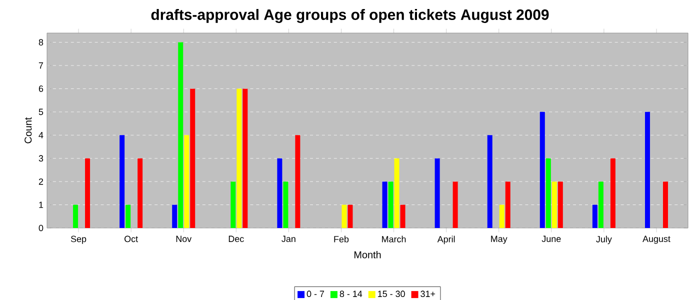  Describe the element at coordinates (41, 205) in the screenshot. I see `y-tick-label: 1` at that location.